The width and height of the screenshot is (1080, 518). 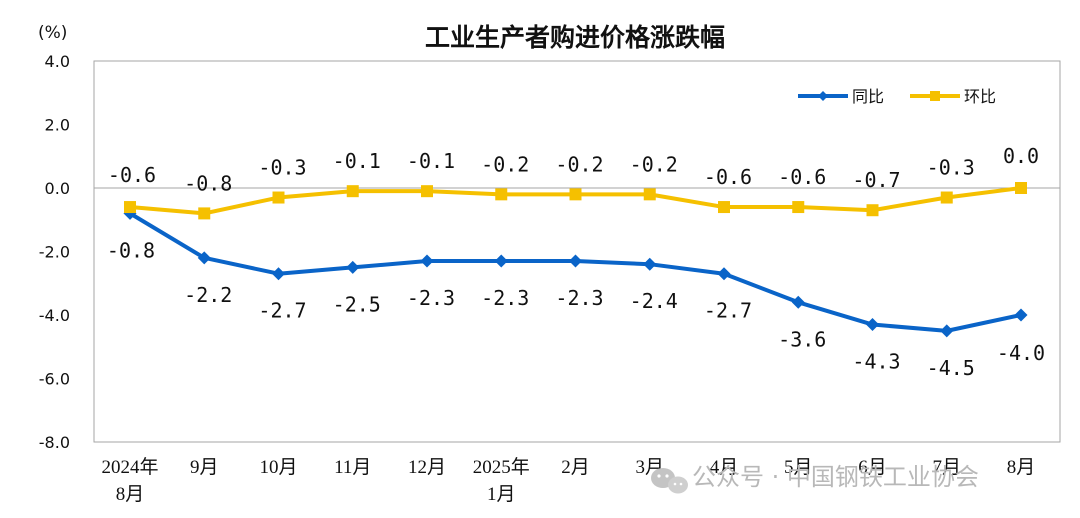 What do you see at coordinates (868, 96) in the screenshot?
I see `legend-label-yoy: 同比` at bounding box center [868, 96].